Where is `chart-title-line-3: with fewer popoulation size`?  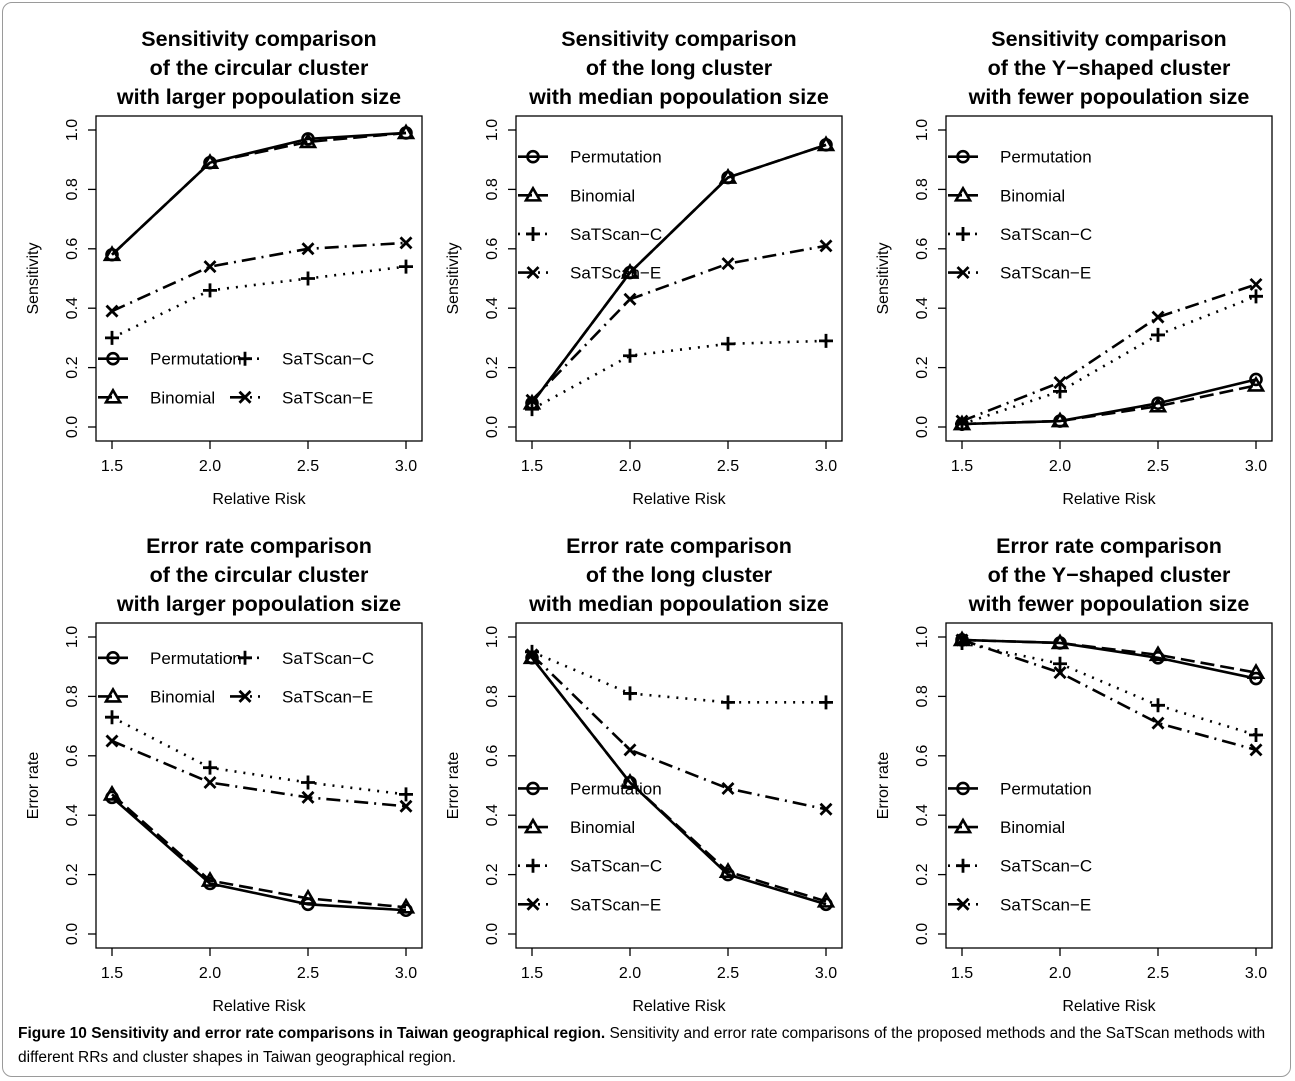
chart-title-line-3: with fewer popoulation size is located at coordinates (1109, 97).